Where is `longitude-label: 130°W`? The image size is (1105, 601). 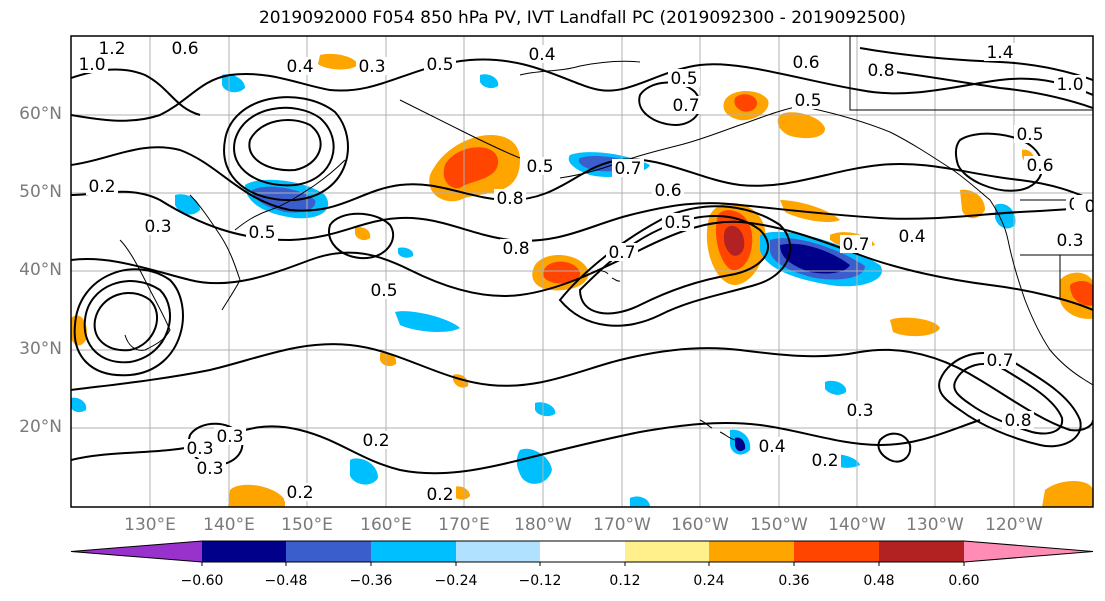 longitude-label: 130°W is located at coordinates (935, 525).